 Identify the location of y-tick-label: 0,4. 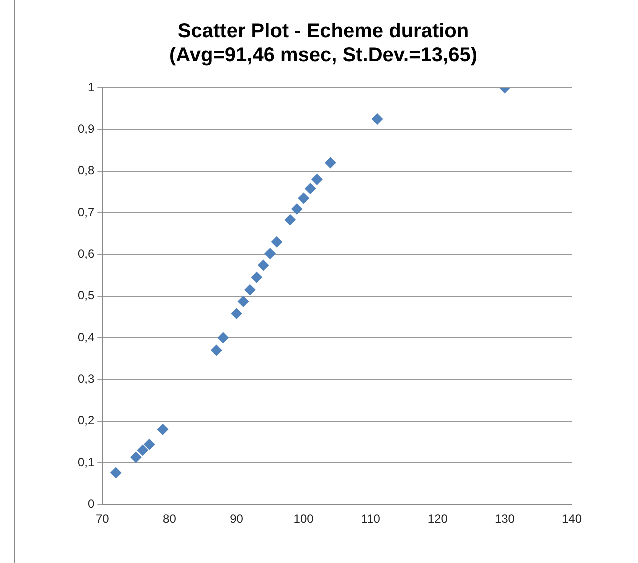
(86, 337).